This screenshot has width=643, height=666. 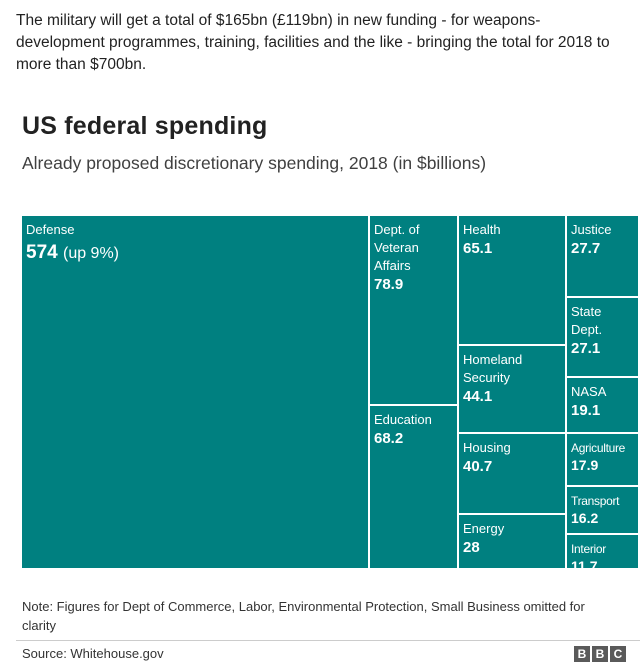 What do you see at coordinates (512, 541) in the screenshot?
I see `treemap-cell-energy: Energy 28` at bounding box center [512, 541].